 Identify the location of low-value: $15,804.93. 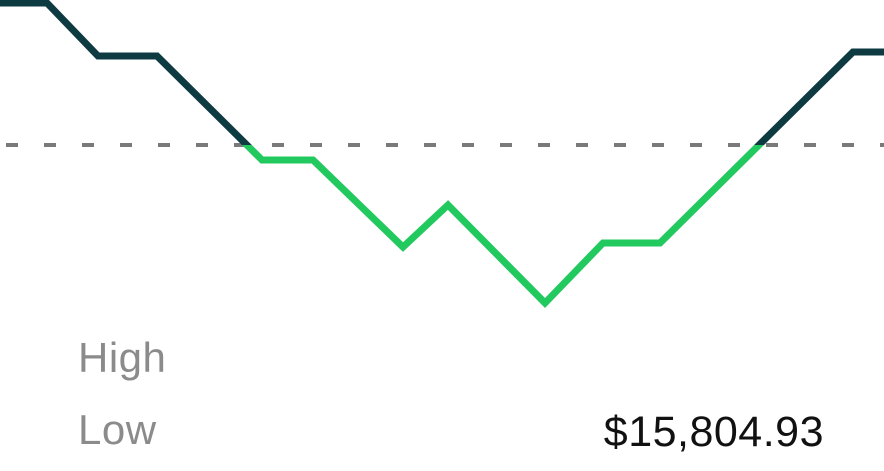
(713, 432).